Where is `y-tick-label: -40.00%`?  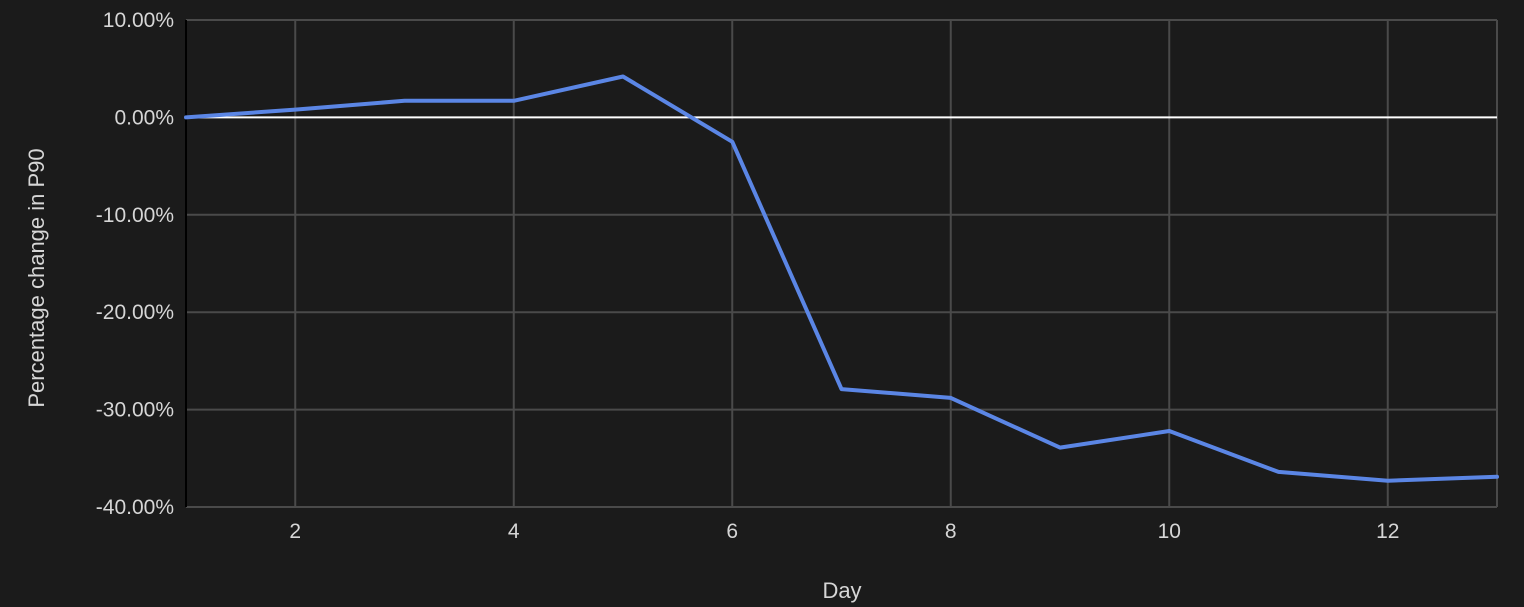 y-tick-label: -40.00% is located at coordinates (135, 507).